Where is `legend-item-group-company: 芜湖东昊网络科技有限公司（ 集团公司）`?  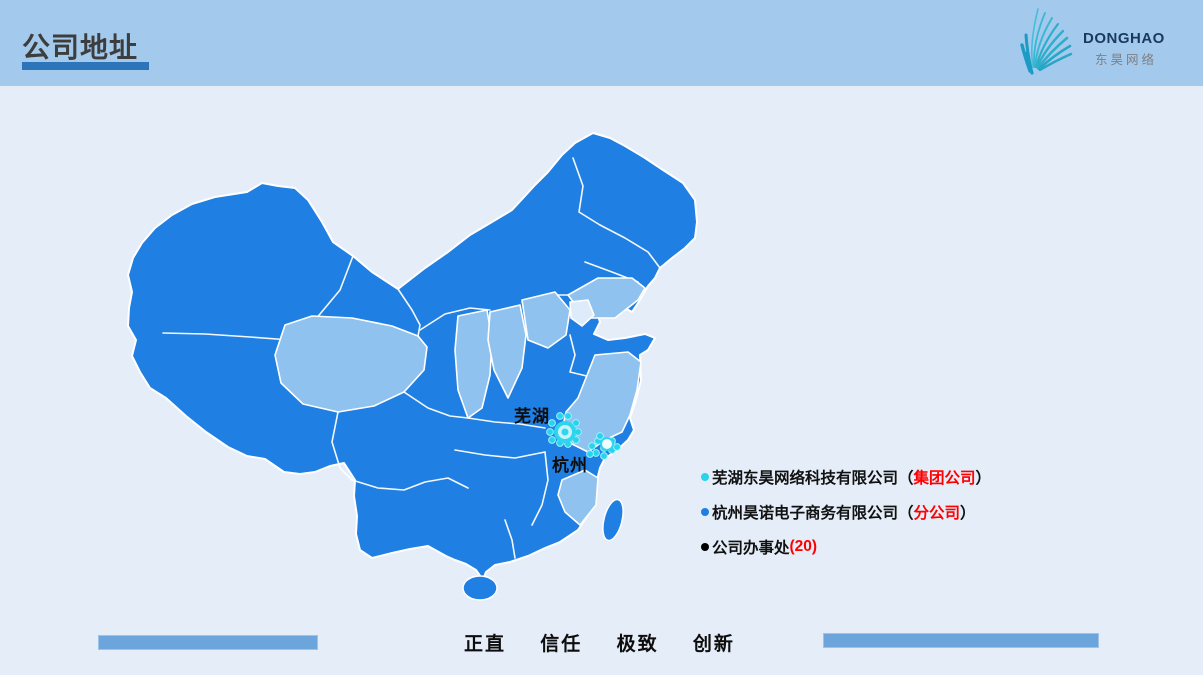 legend-item-group-company: 芜湖东昊网络科技有限公司（ 集团公司） is located at coordinates (846, 476).